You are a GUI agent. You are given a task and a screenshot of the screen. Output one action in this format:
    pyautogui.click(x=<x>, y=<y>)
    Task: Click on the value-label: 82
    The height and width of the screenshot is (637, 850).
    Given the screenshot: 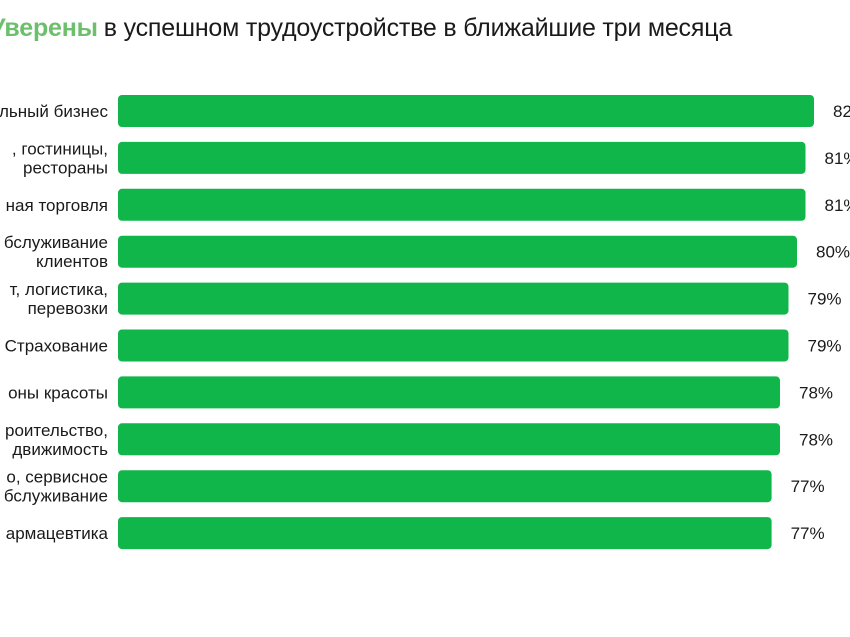 What is the action you would take?
    pyautogui.click(x=841, y=111)
    